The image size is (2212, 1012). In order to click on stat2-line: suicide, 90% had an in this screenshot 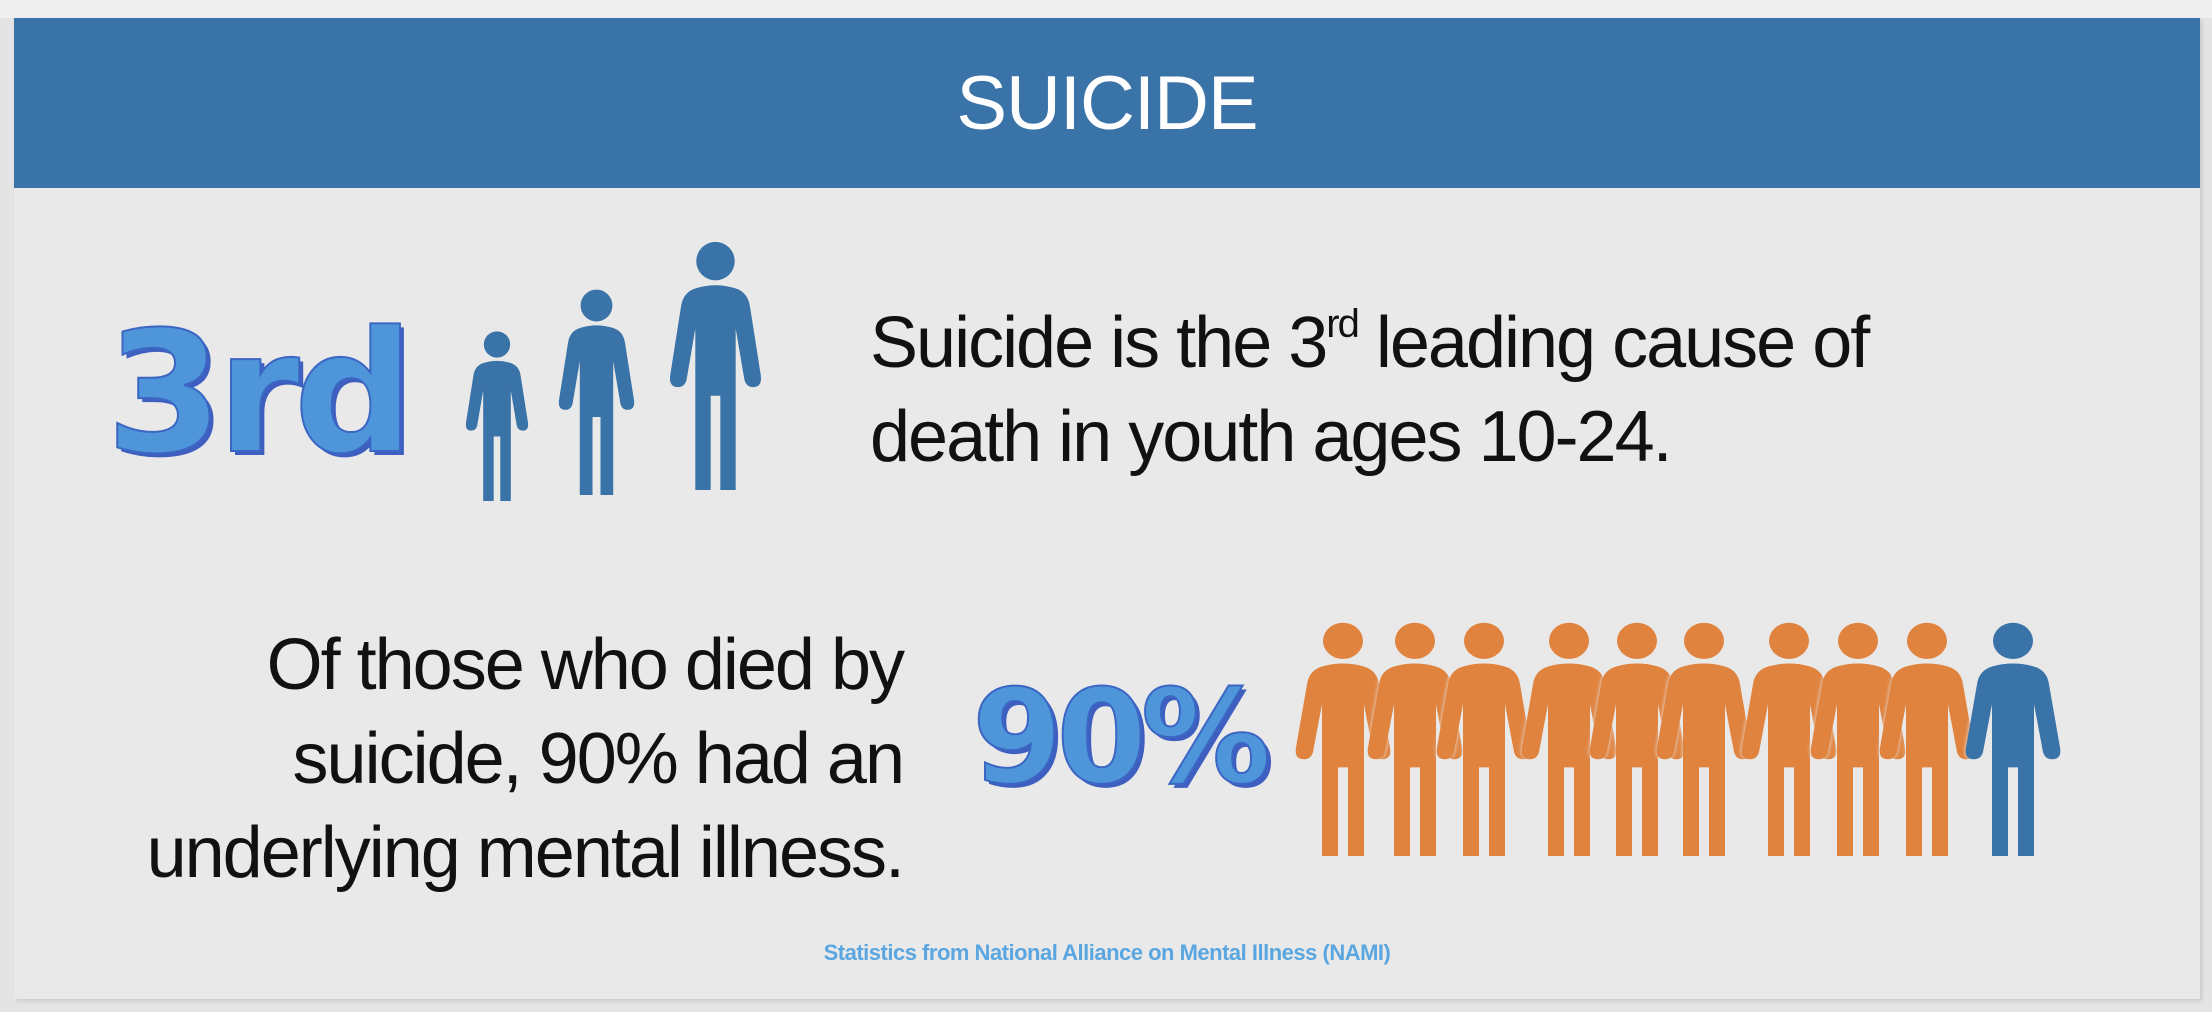, I will do `click(598, 759)`.